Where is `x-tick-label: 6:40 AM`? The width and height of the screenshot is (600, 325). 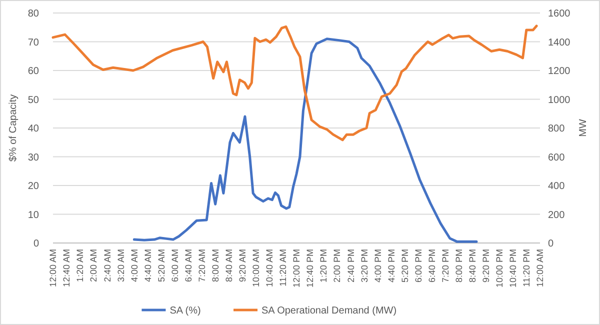
x-tick-label: 6:40 AM is located at coordinates (188, 265).